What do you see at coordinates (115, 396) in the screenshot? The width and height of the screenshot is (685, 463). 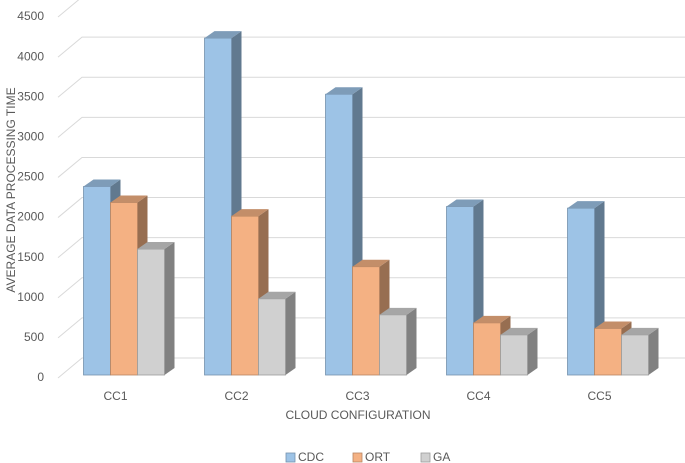 I see `x-tick-label: CC1` at bounding box center [115, 396].